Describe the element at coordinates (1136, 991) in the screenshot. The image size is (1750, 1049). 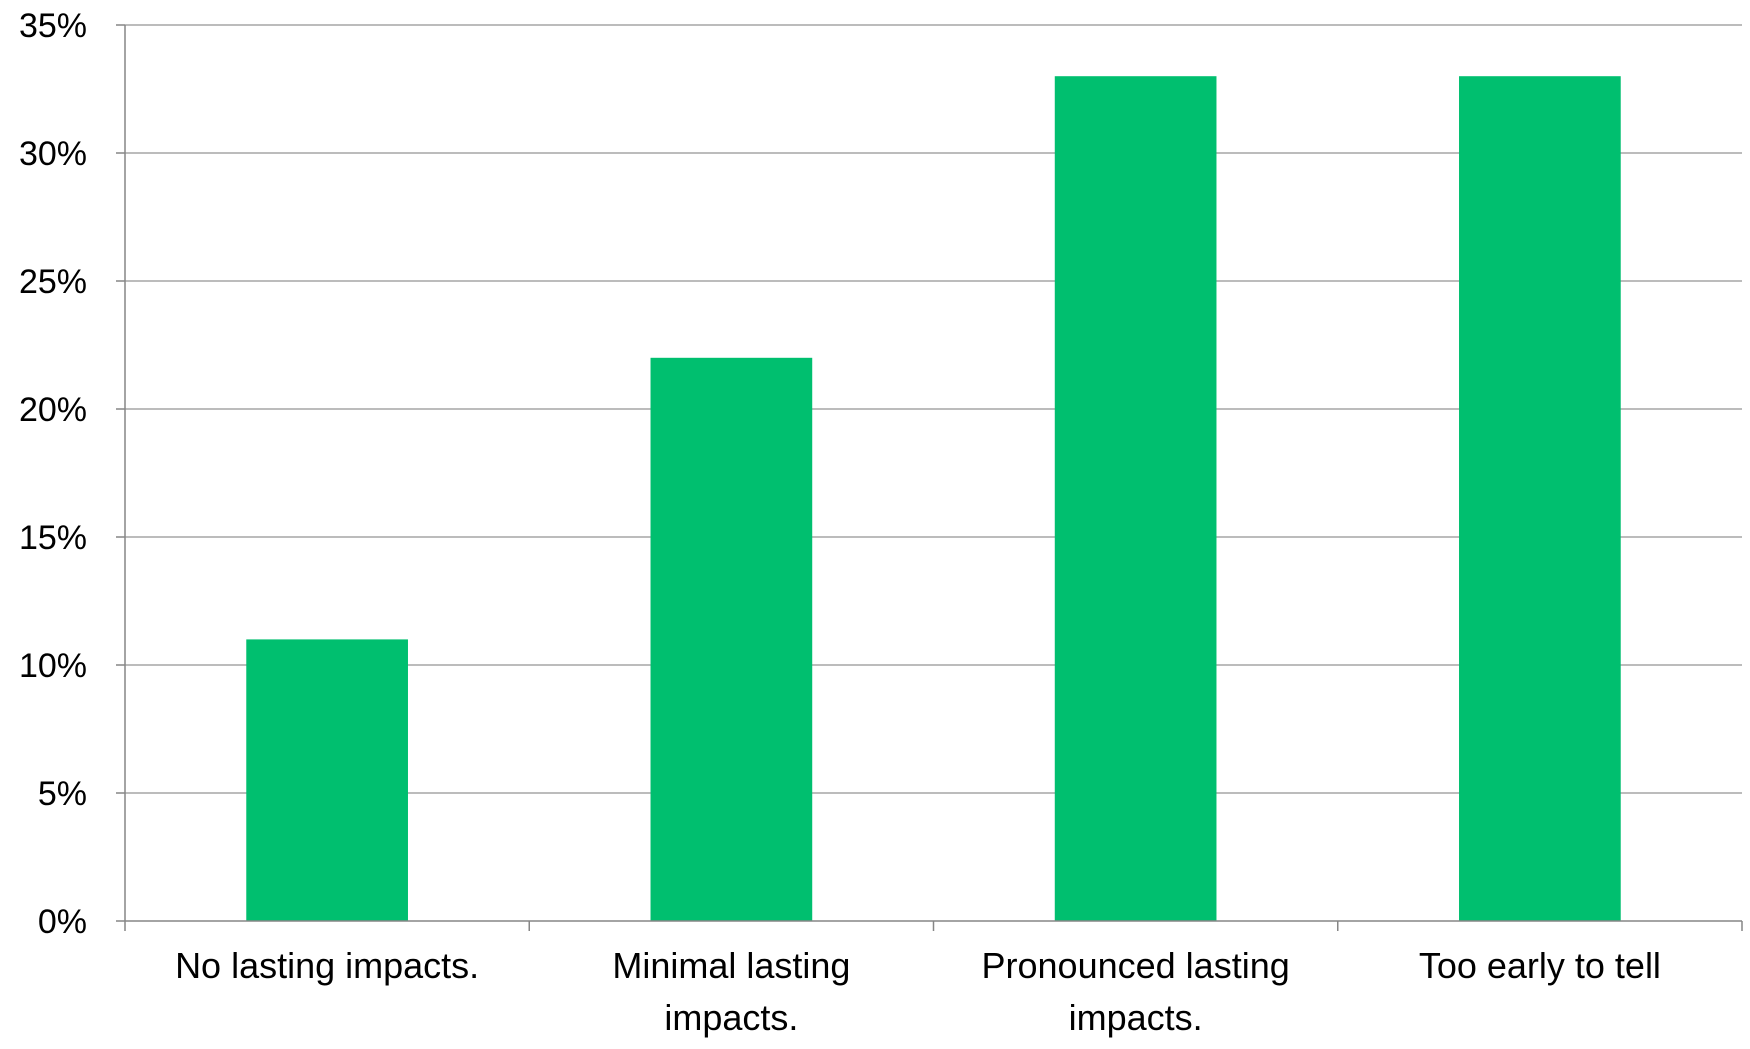
I see `x-category-label: Pronounced lasting impacts.` at that location.